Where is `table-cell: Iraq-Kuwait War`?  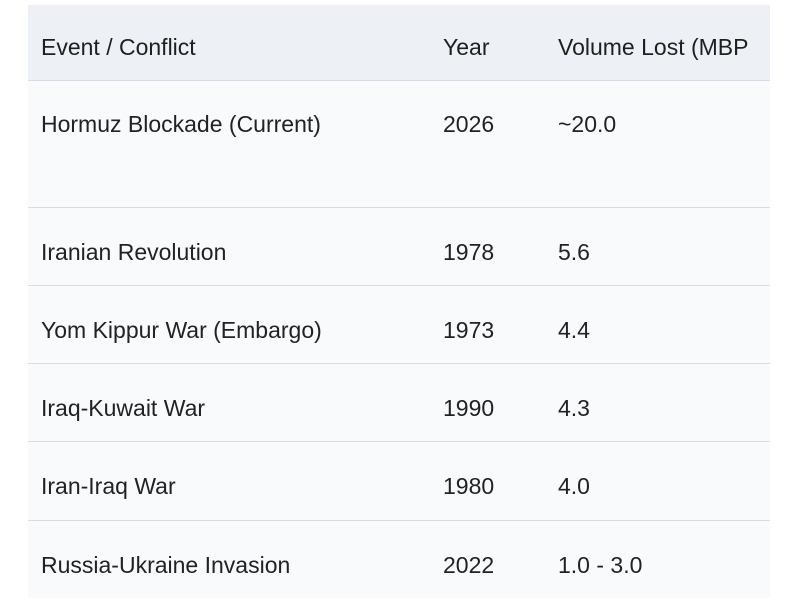 table-cell: Iraq-Kuwait War is located at coordinates (123, 408).